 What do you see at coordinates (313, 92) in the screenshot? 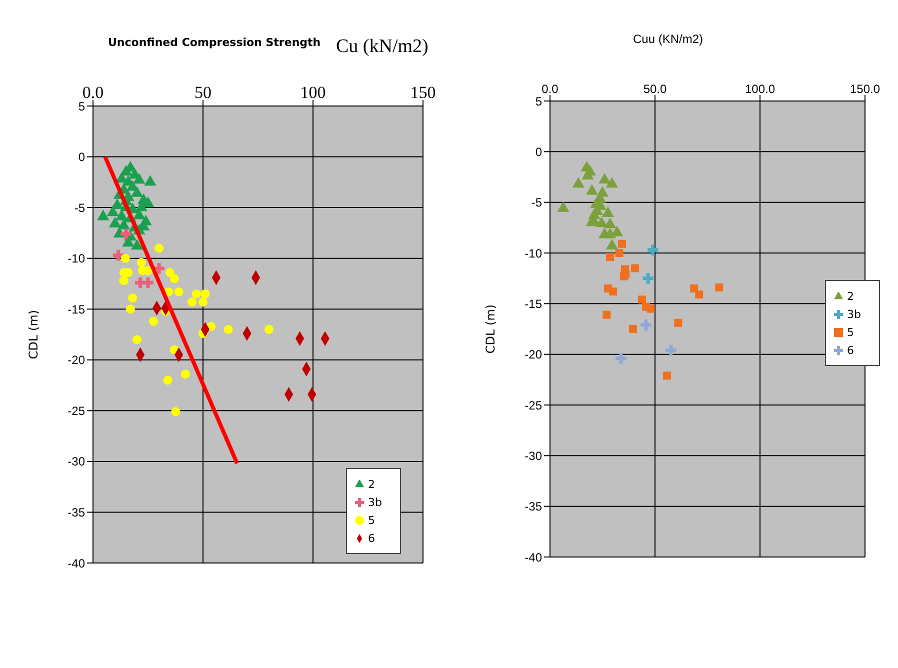
I see `x-tick-label: 100` at bounding box center [313, 92].